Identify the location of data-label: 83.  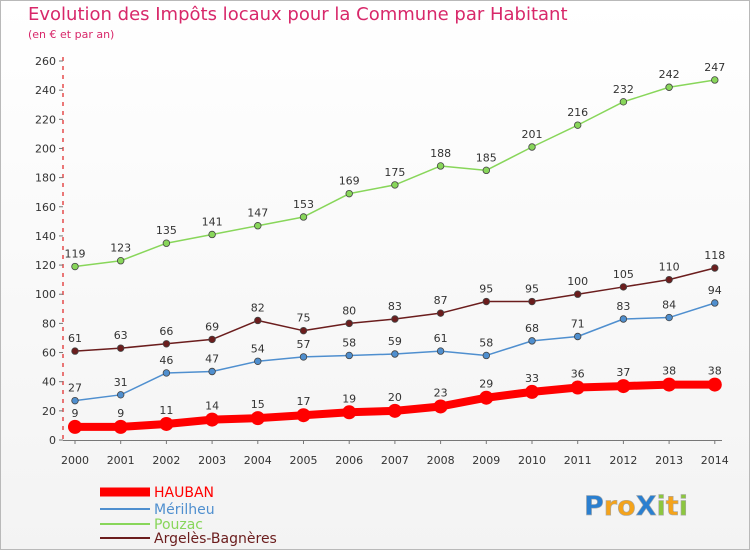
(395, 306).